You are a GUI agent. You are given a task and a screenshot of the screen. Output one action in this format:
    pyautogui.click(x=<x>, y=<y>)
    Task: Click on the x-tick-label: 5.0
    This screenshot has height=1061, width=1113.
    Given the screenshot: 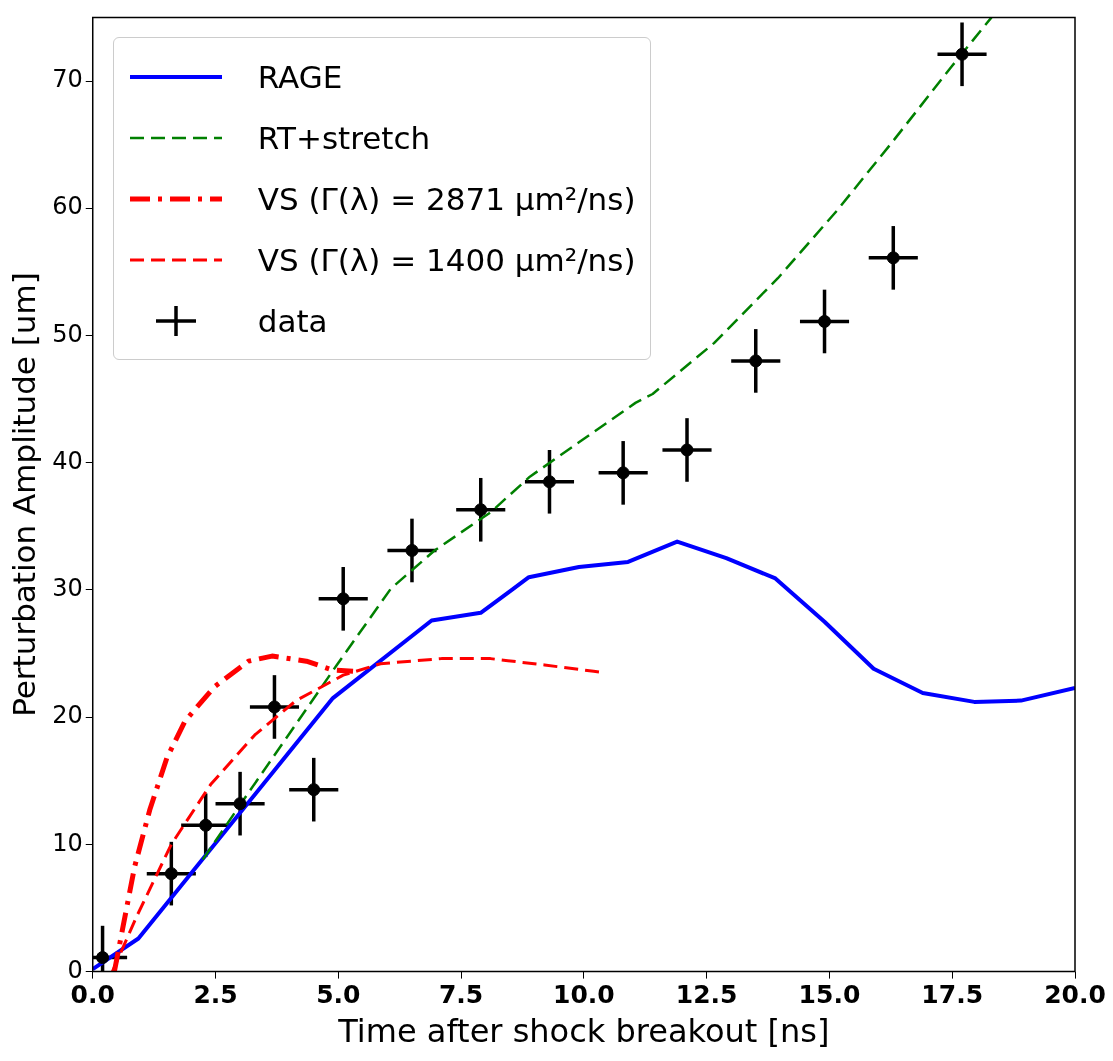 What is the action you would take?
    pyautogui.click(x=338, y=995)
    